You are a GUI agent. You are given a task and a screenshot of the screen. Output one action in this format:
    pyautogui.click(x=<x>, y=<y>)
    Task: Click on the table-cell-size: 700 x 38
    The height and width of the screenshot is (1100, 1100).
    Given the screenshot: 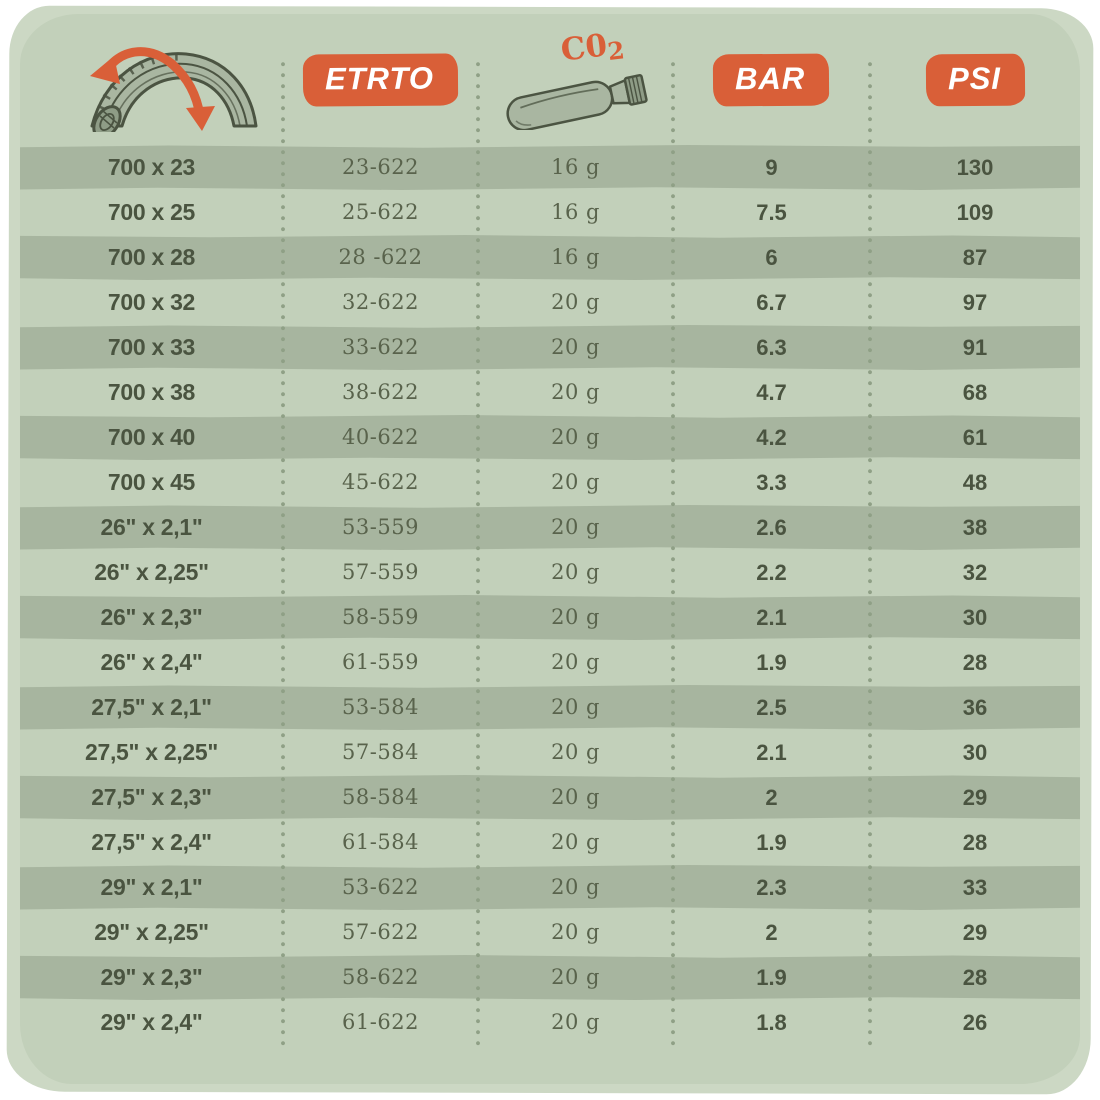 What is the action you would take?
    pyautogui.click(x=151, y=392)
    